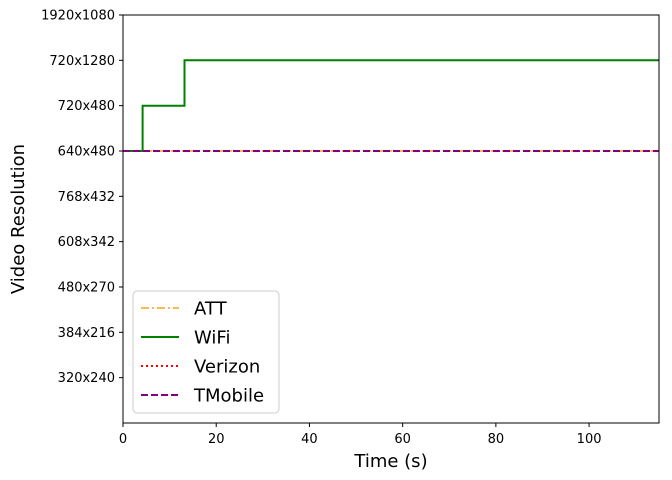 Image resolution: width=672 pixels, height=480 pixels. I want to click on legend-label-wifi: WiFi, so click(212, 338).